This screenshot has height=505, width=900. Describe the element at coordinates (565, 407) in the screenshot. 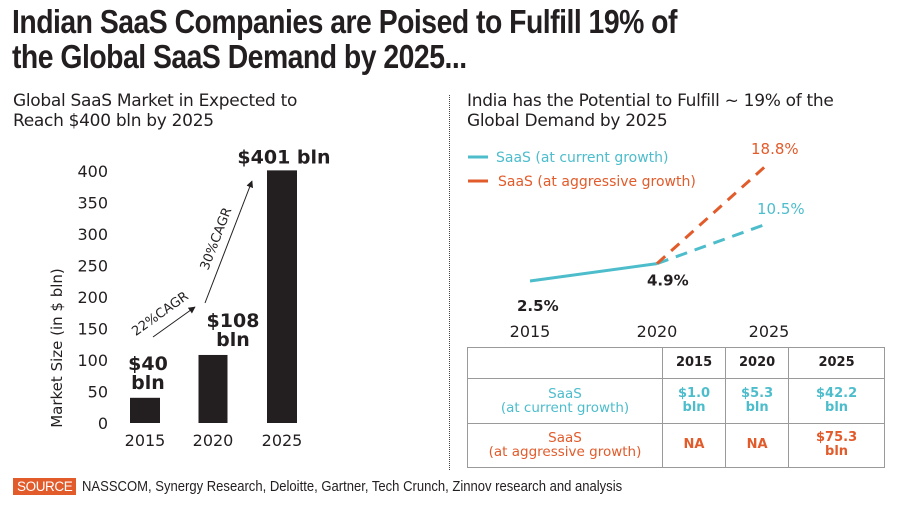

I see `row-label-line-2: (at current growth)` at that location.